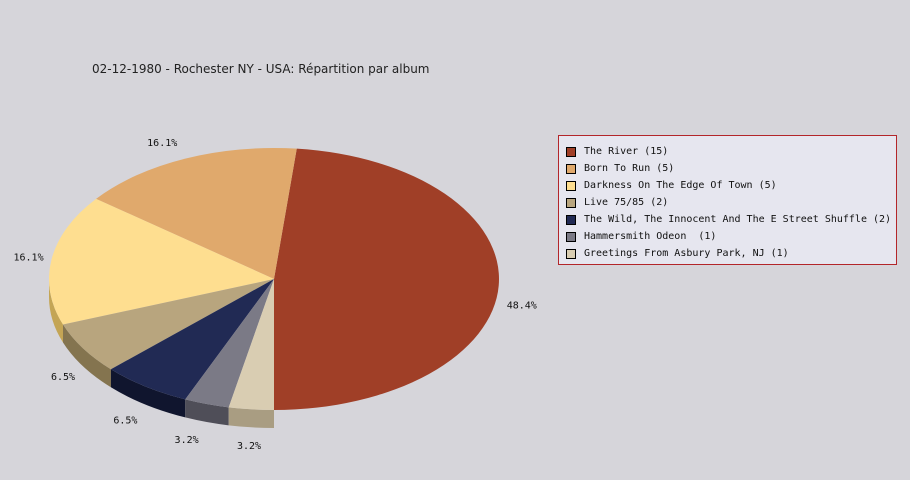 The image size is (910, 480). Describe the element at coordinates (522, 306) in the screenshot. I see `pie-data-label: 48.4%` at that location.